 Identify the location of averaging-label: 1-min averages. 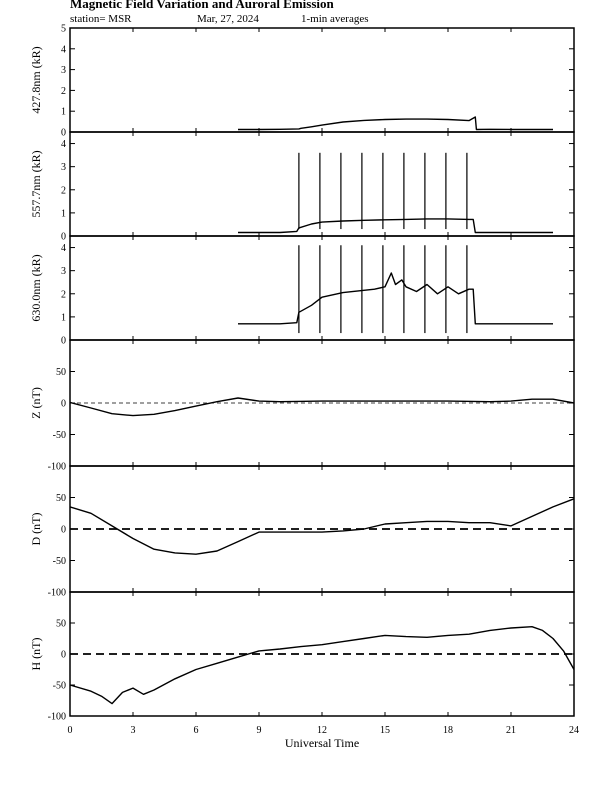
(335, 19).